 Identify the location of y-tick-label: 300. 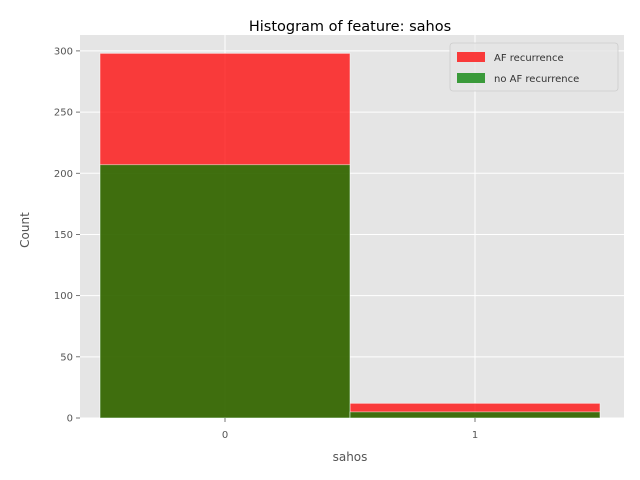
(63, 51).